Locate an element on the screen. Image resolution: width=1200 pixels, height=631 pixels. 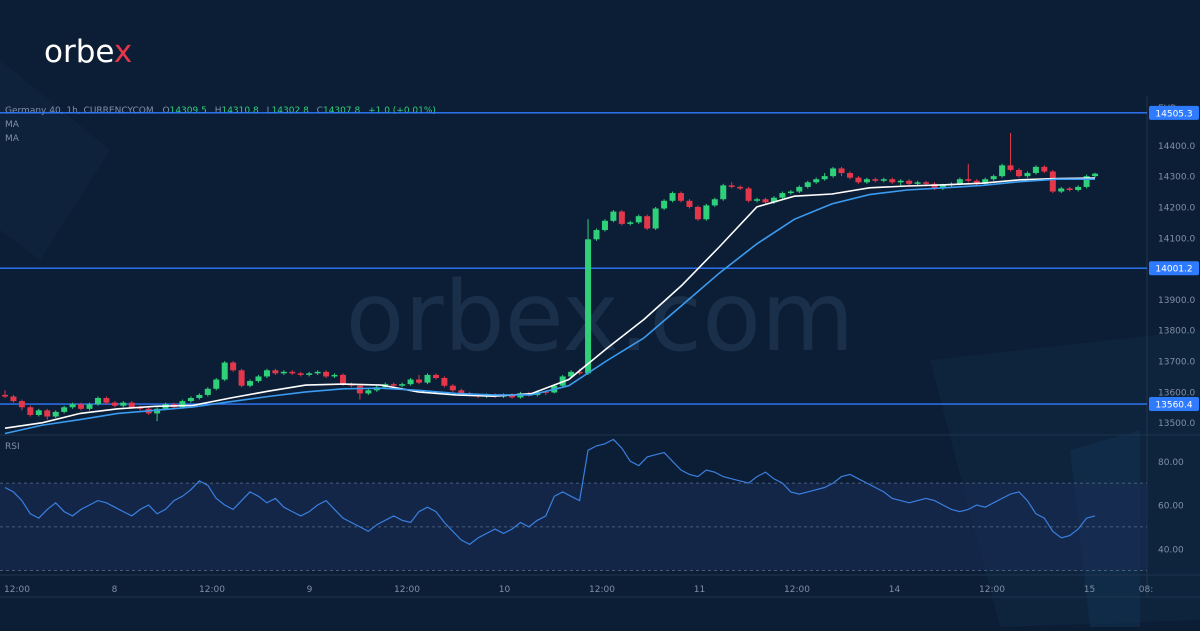
rsi-indicator-label: RSI is located at coordinates (12, 447).